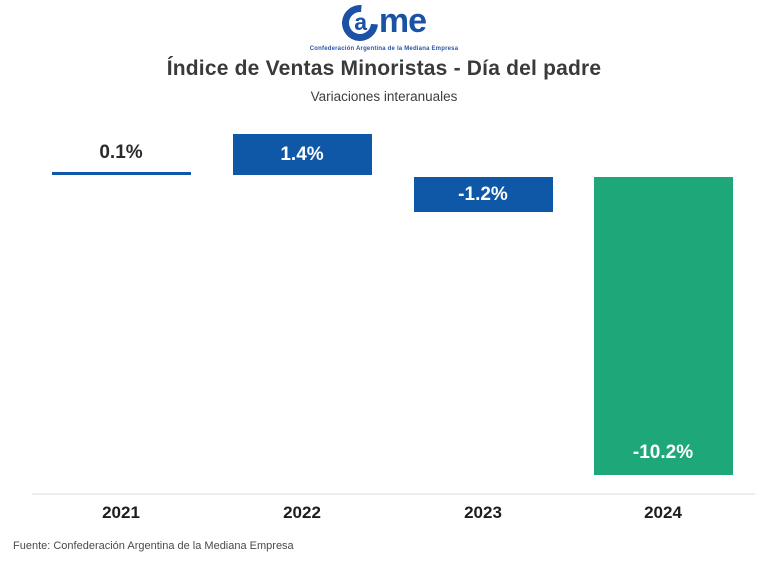 This screenshot has height=576, width=768. I want to click on came-logo-mark: a me, so click(380, 24).